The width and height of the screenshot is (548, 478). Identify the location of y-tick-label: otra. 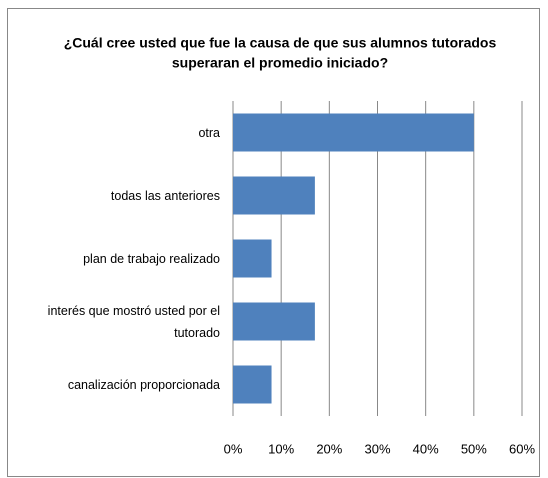
(209, 132).